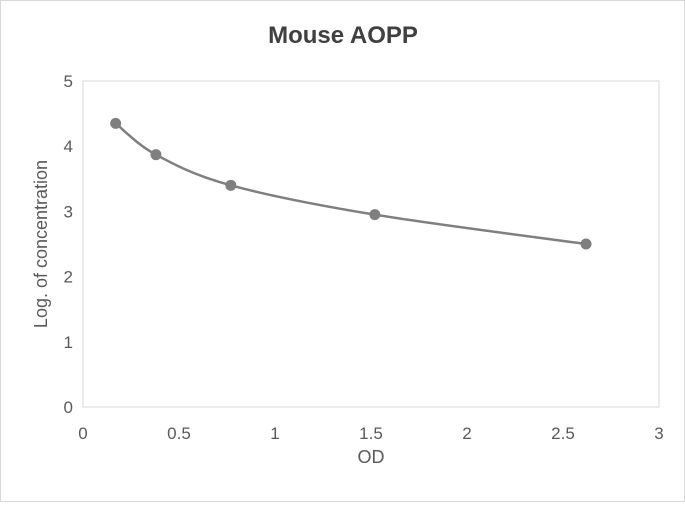 The height and width of the screenshot is (506, 685). What do you see at coordinates (68, 81) in the screenshot?
I see `y-tick-label: 5` at bounding box center [68, 81].